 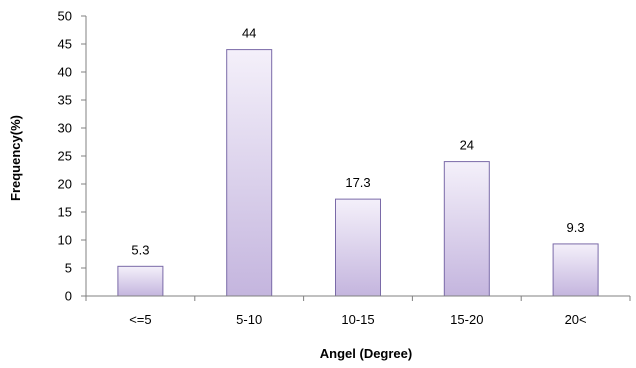 What do you see at coordinates (65, 100) in the screenshot?
I see `y-tick-label: 35` at bounding box center [65, 100].